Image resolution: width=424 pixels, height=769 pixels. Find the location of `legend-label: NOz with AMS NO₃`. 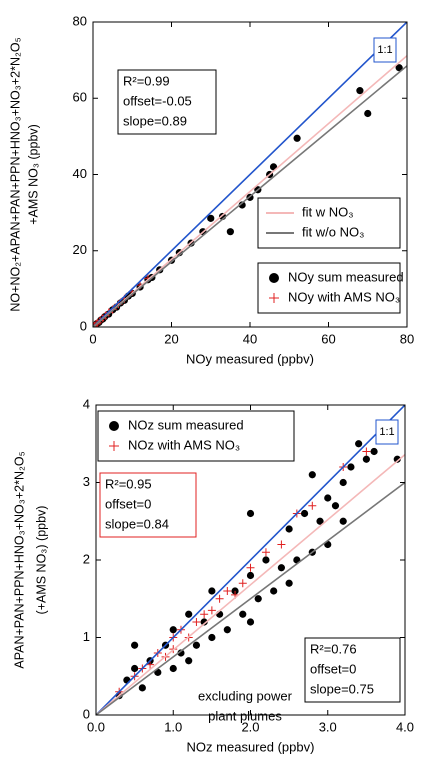

legend-label: NOz with AMS NO₃ is located at coordinates (184, 444).